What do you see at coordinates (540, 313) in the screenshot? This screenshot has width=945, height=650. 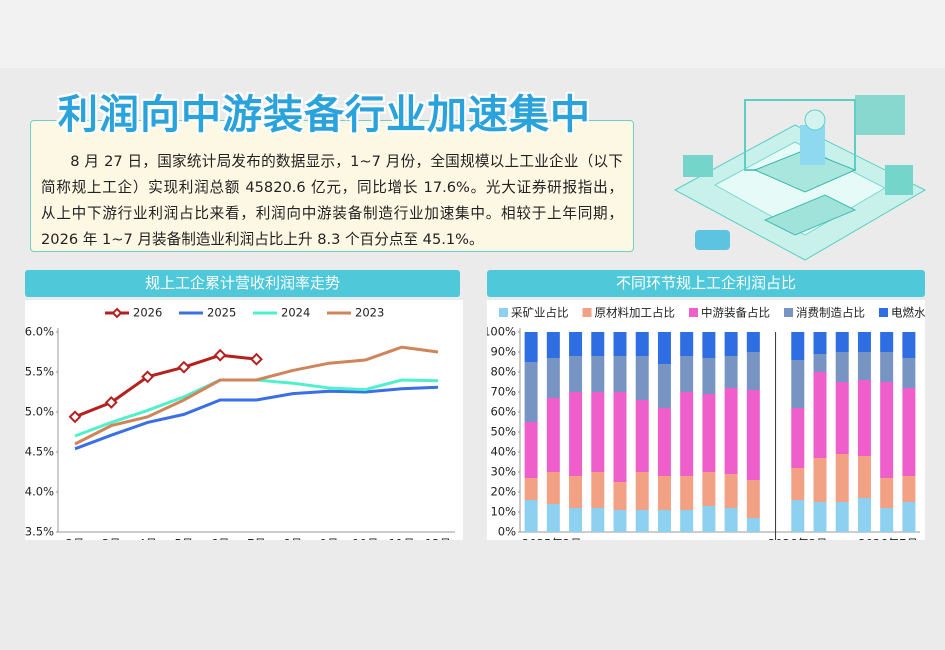 I see `legend-label: 采矿业占比` at bounding box center [540, 313].